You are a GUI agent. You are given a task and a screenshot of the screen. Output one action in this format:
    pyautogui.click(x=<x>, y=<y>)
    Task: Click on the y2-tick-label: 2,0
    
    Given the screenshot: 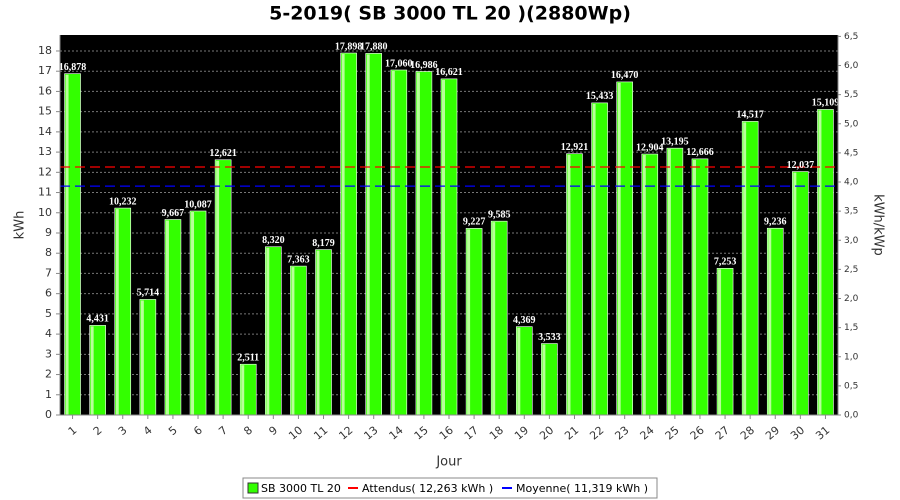 What is the action you would take?
    pyautogui.click(x=851, y=299)
    